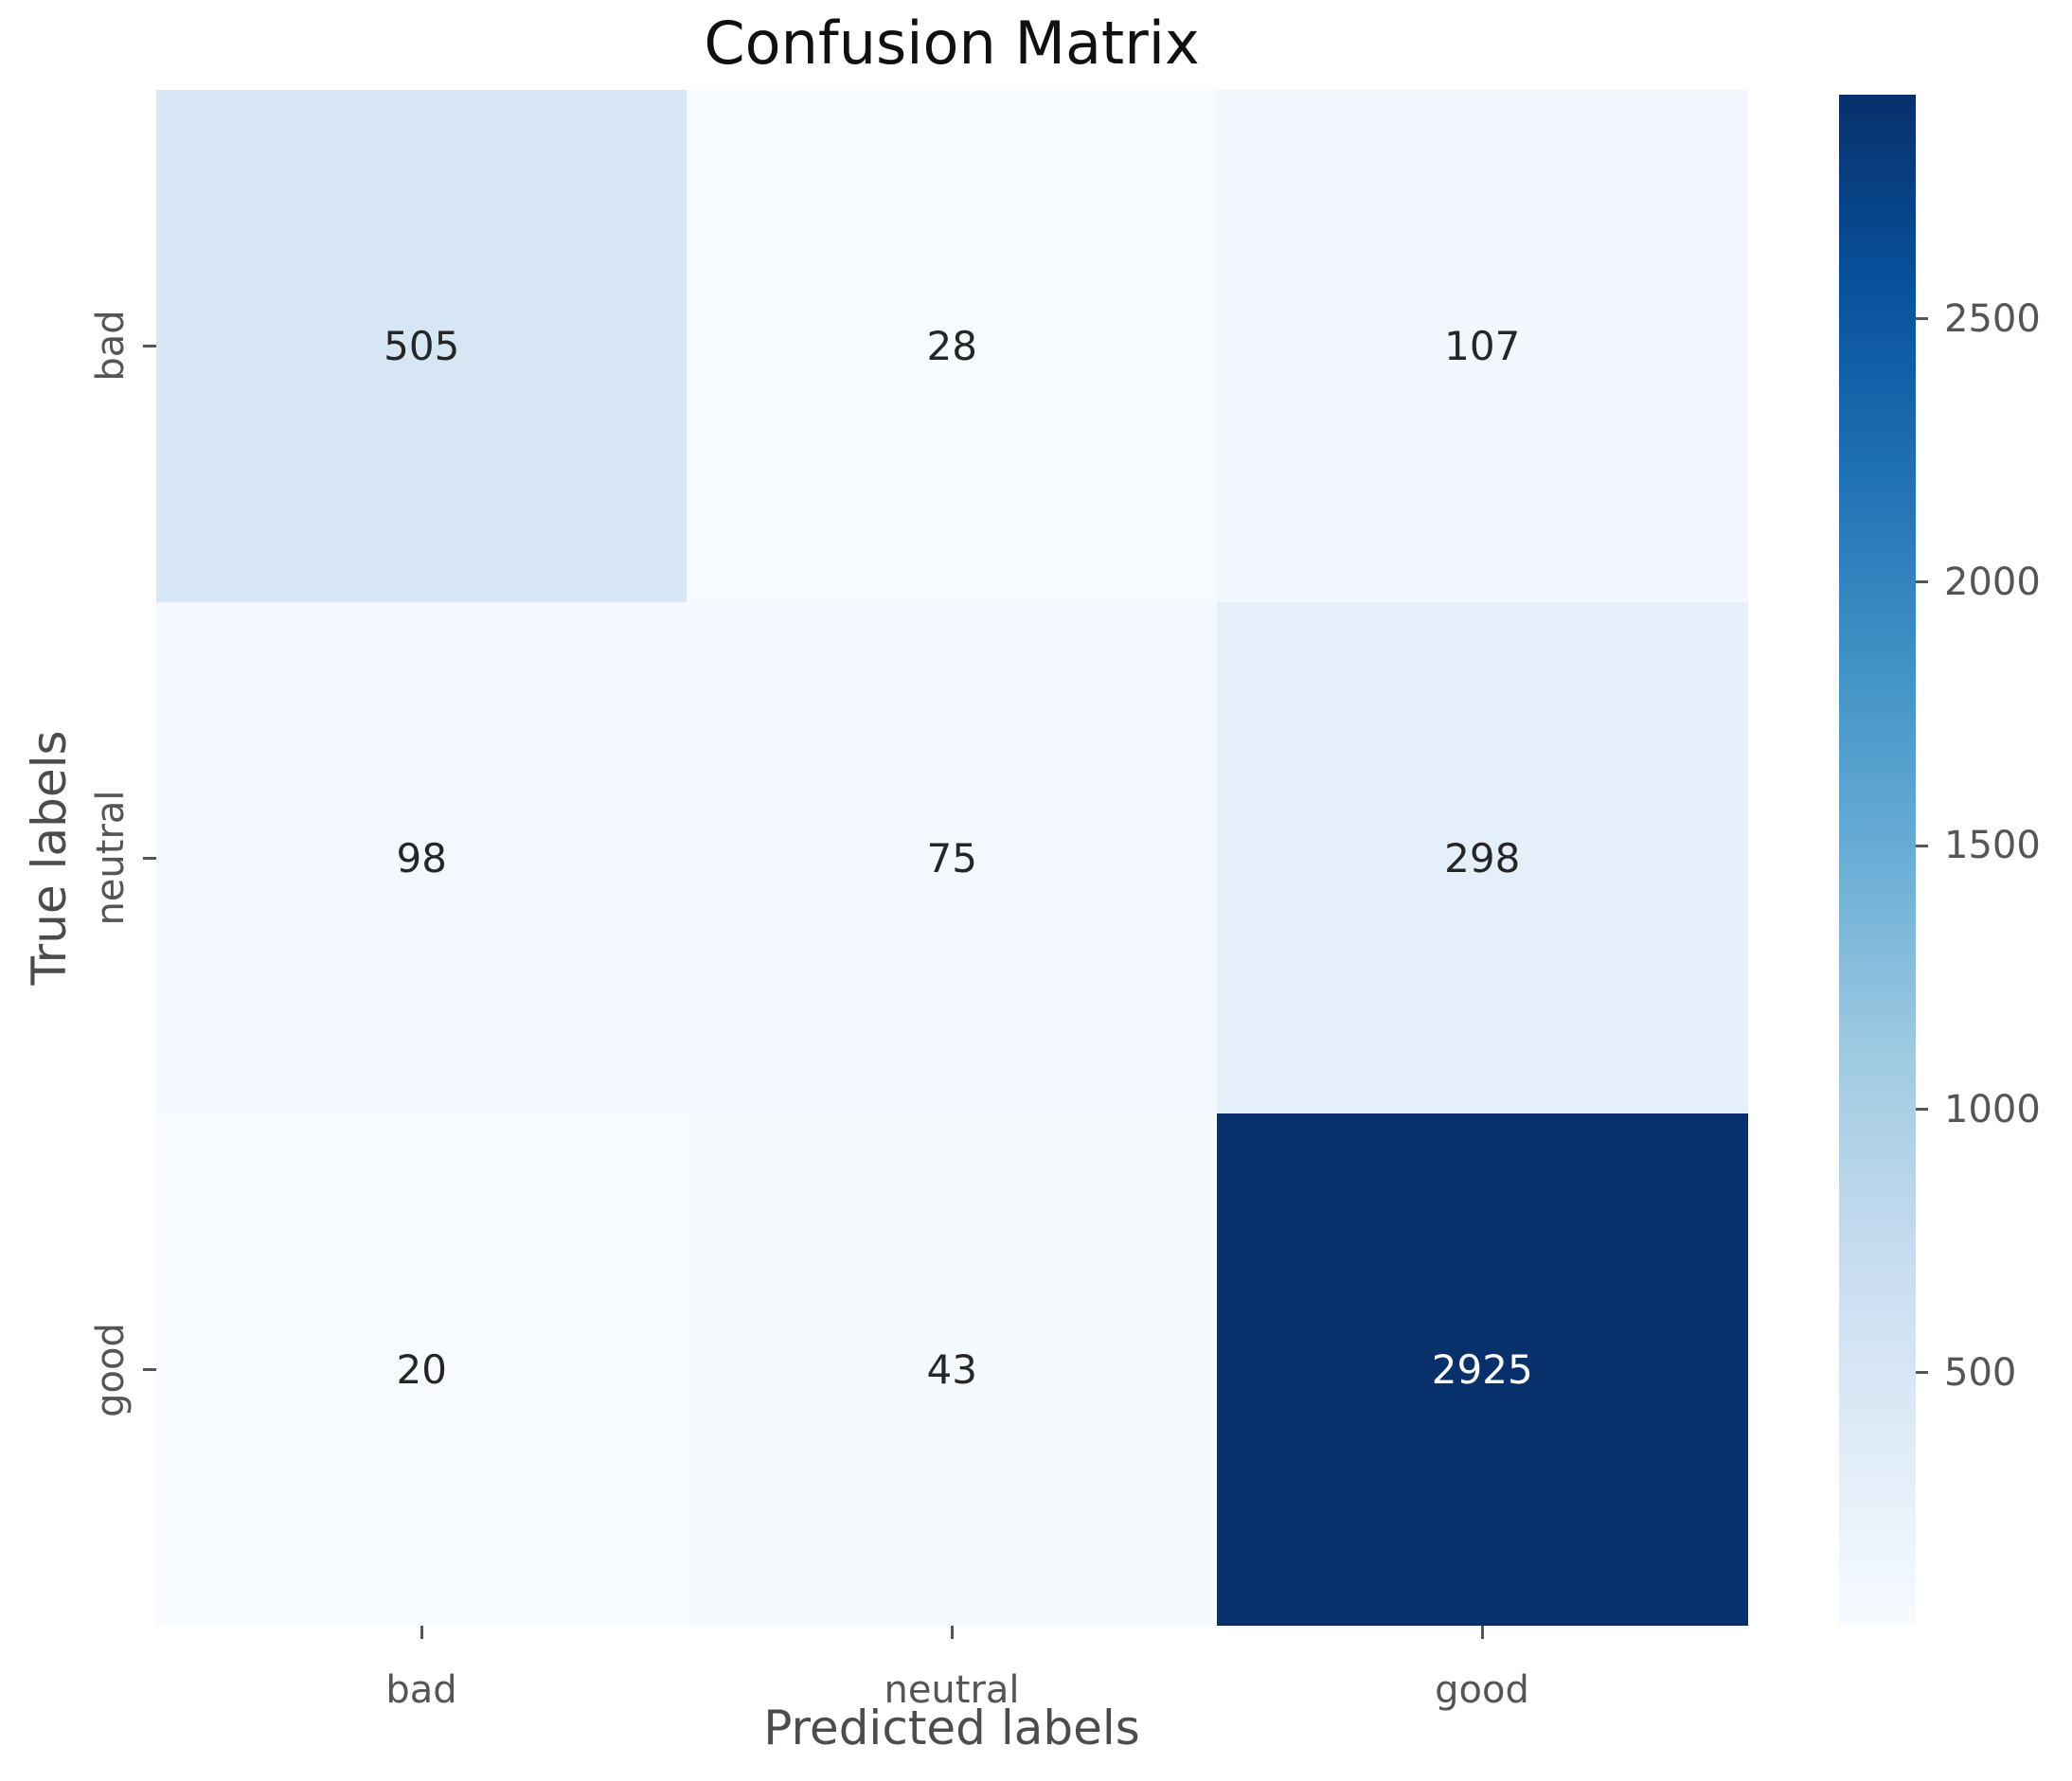  I want to click on chart-title: Confusion Matrix, so click(952, 44).